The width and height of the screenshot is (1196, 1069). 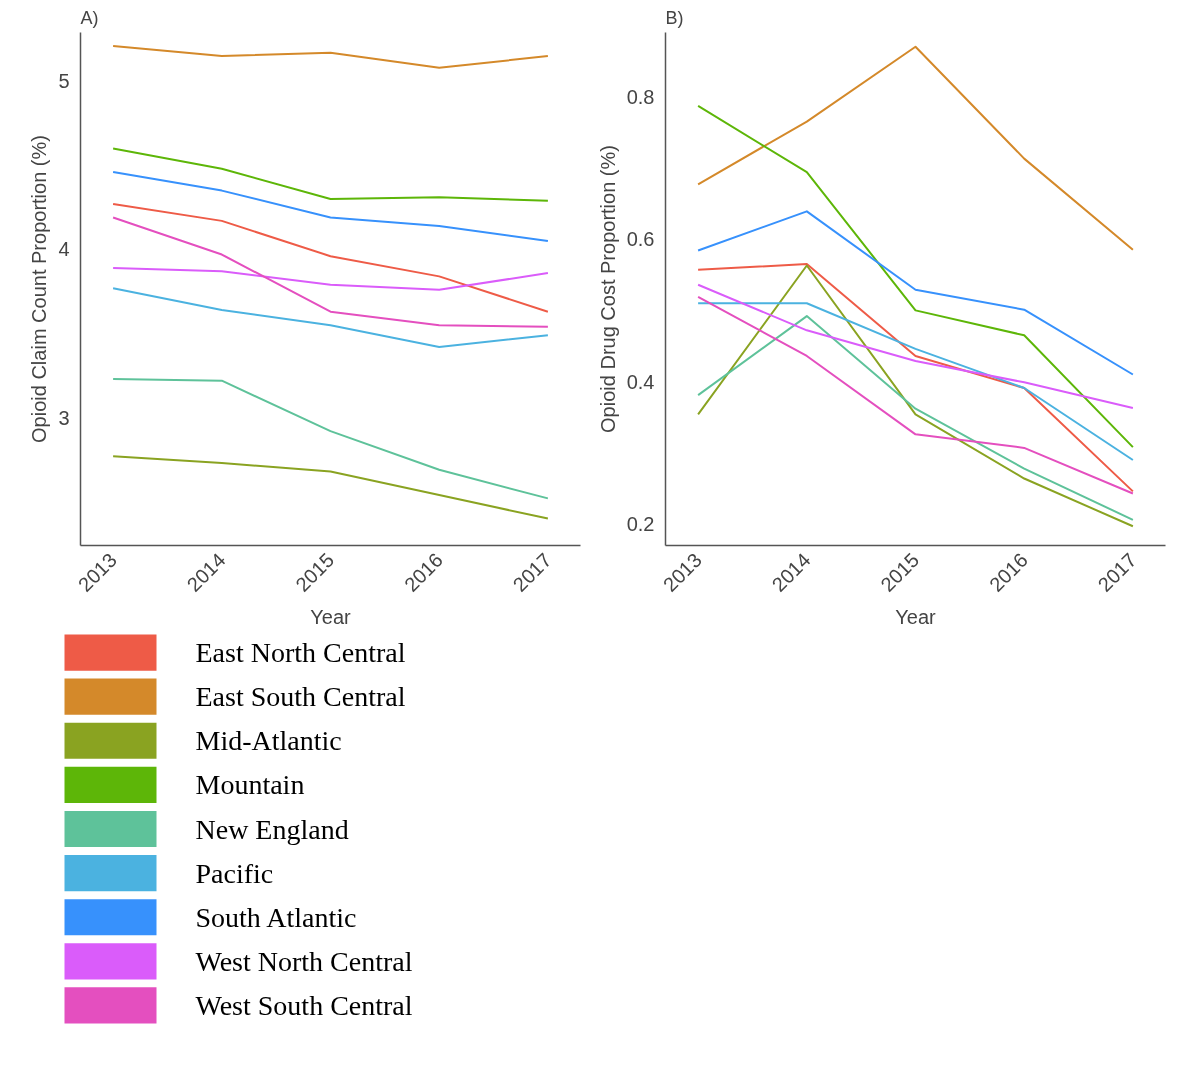 What do you see at coordinates (268, 741) in the screenshot?
I see `legend-label: Mid-Atlantic` at bounding box center [268, 741].